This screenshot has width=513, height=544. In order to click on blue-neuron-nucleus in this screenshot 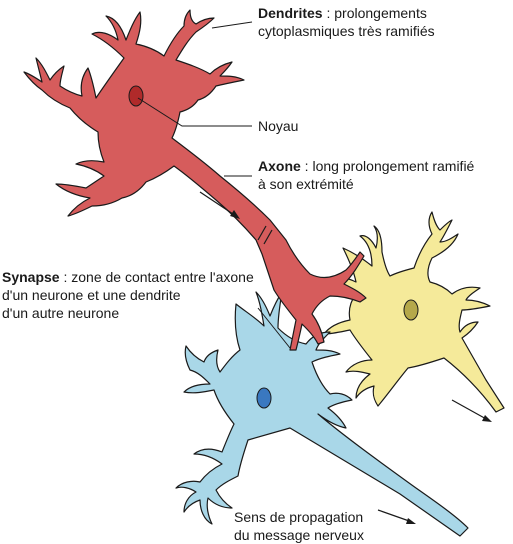, I will do `click(264, 398)`.